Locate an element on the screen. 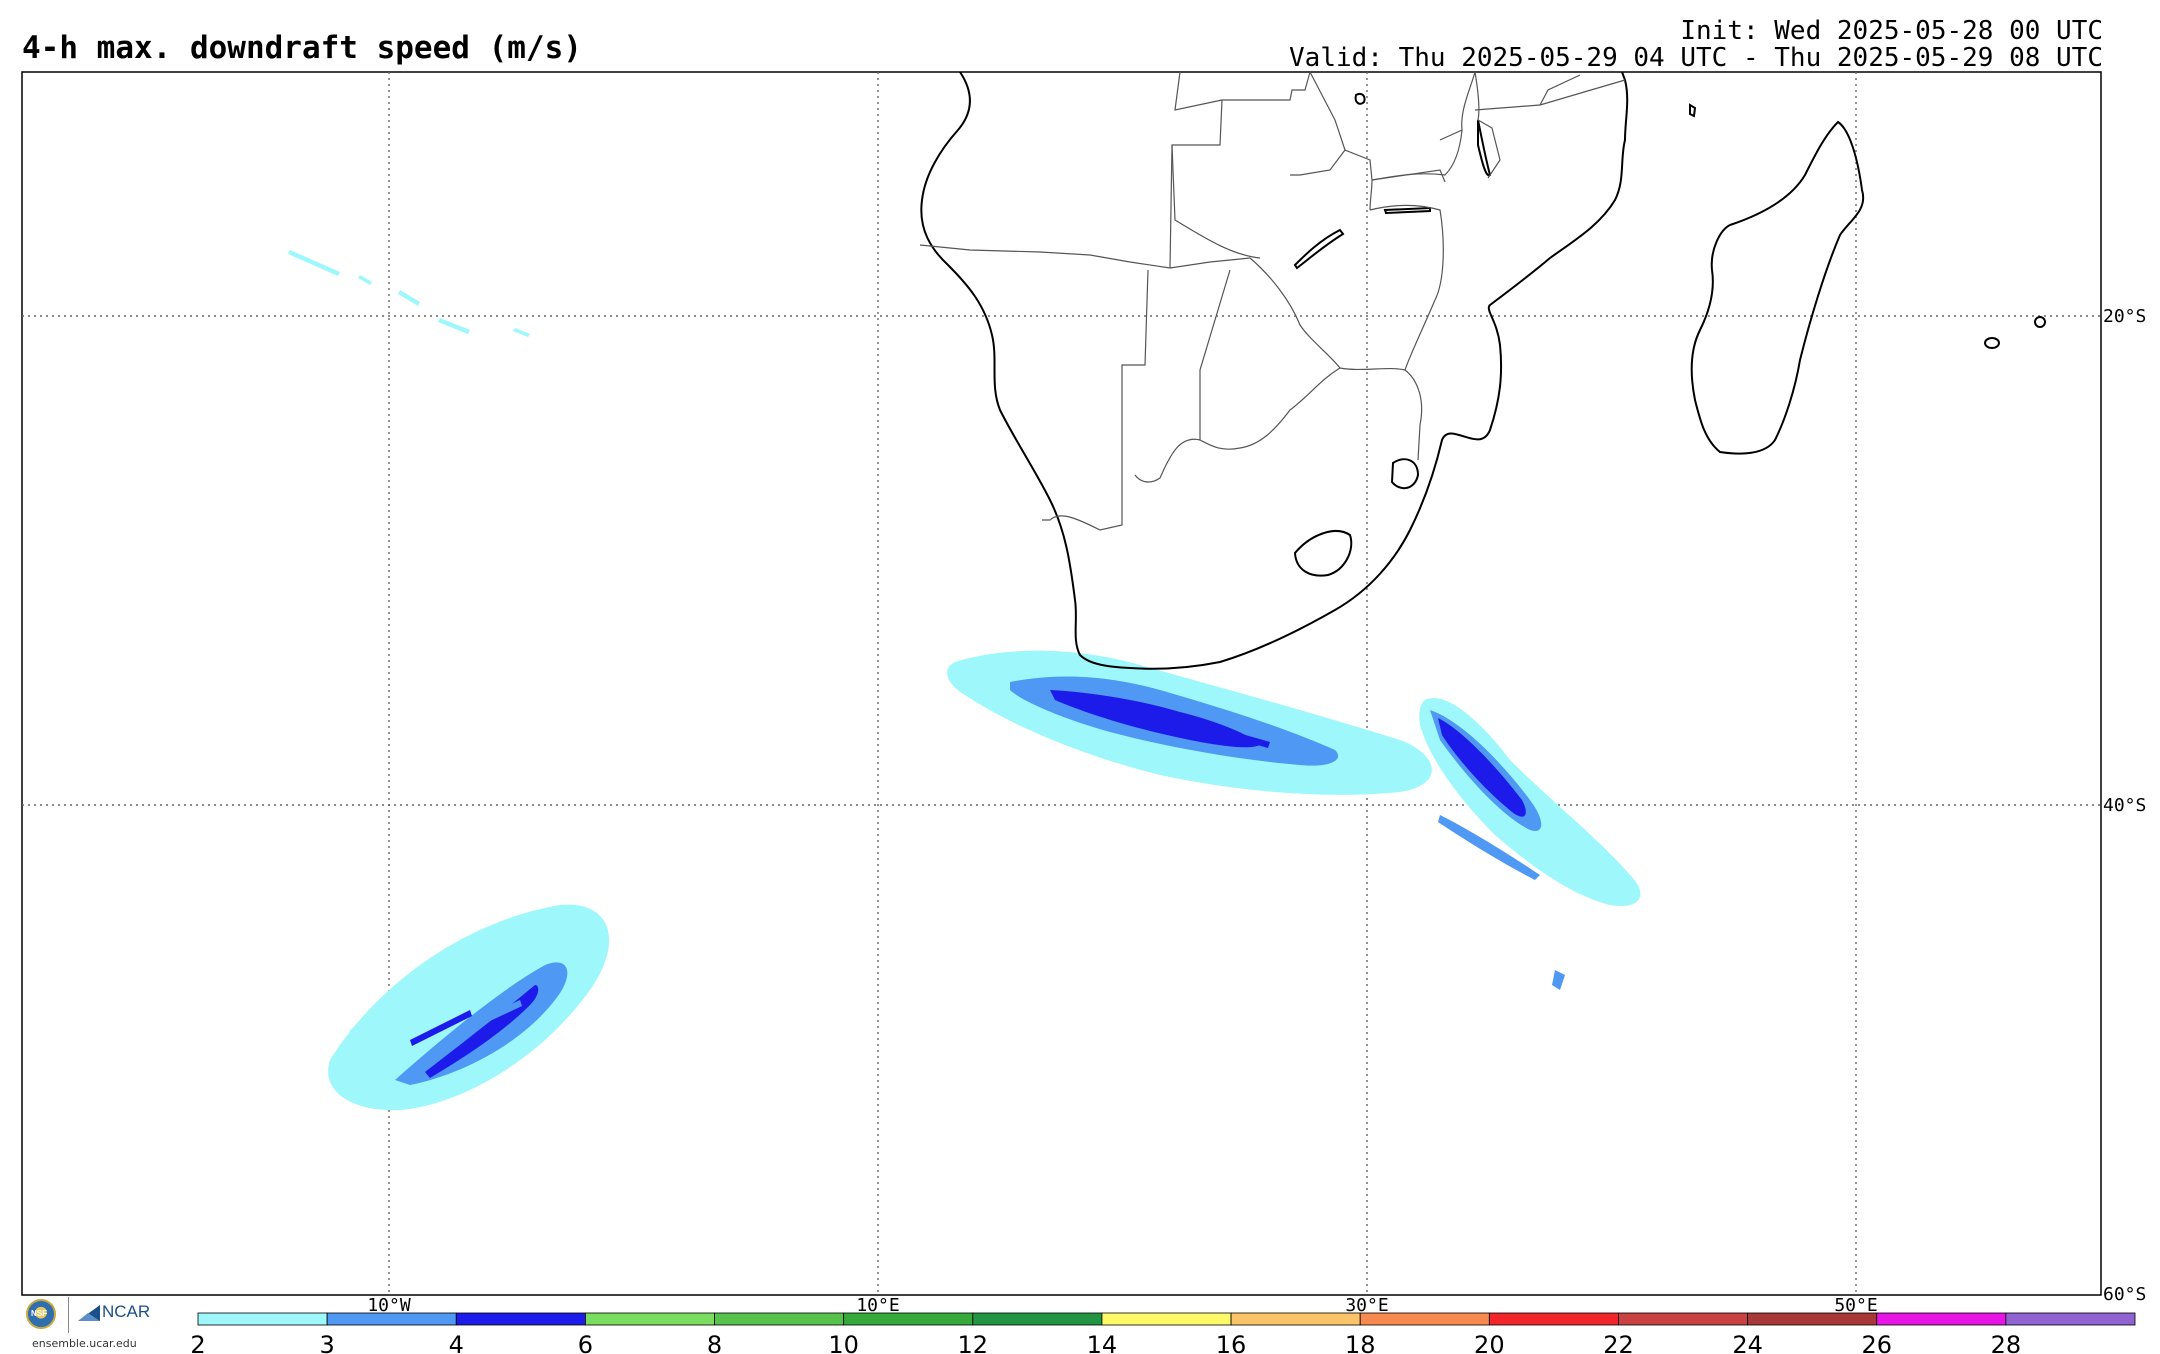 Image resolution: width=2160 pixels, height=1354 pixels. downdraft-field-southwest is located at coordinates (469, 1007).